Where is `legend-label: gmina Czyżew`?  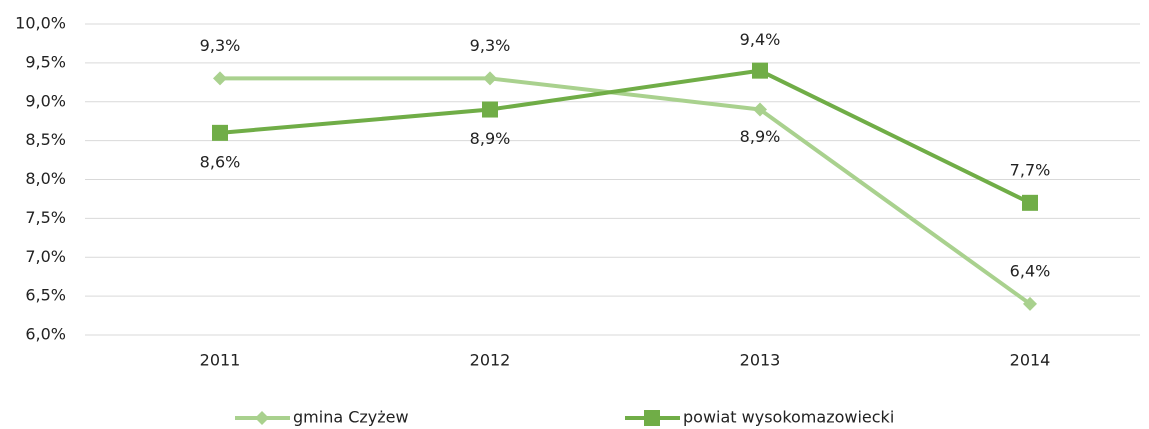
legend-label: gmina Czyżew is located at coordinates (351, 417).